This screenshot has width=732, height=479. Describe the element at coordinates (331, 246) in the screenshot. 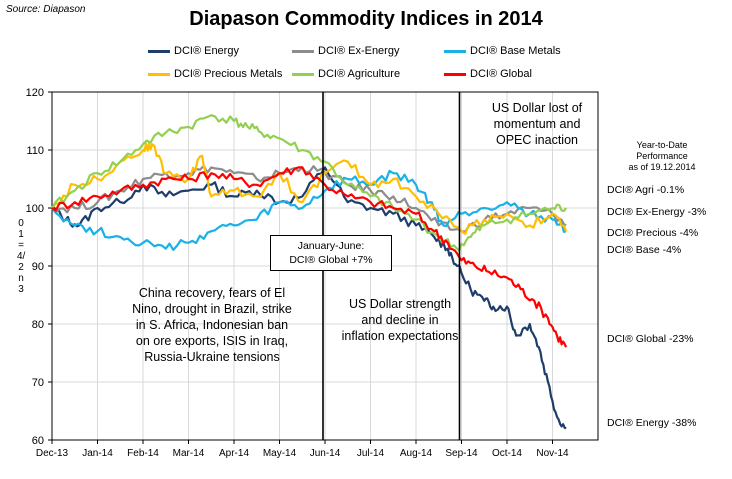

I see `box-line-1: January-June:` at that location.